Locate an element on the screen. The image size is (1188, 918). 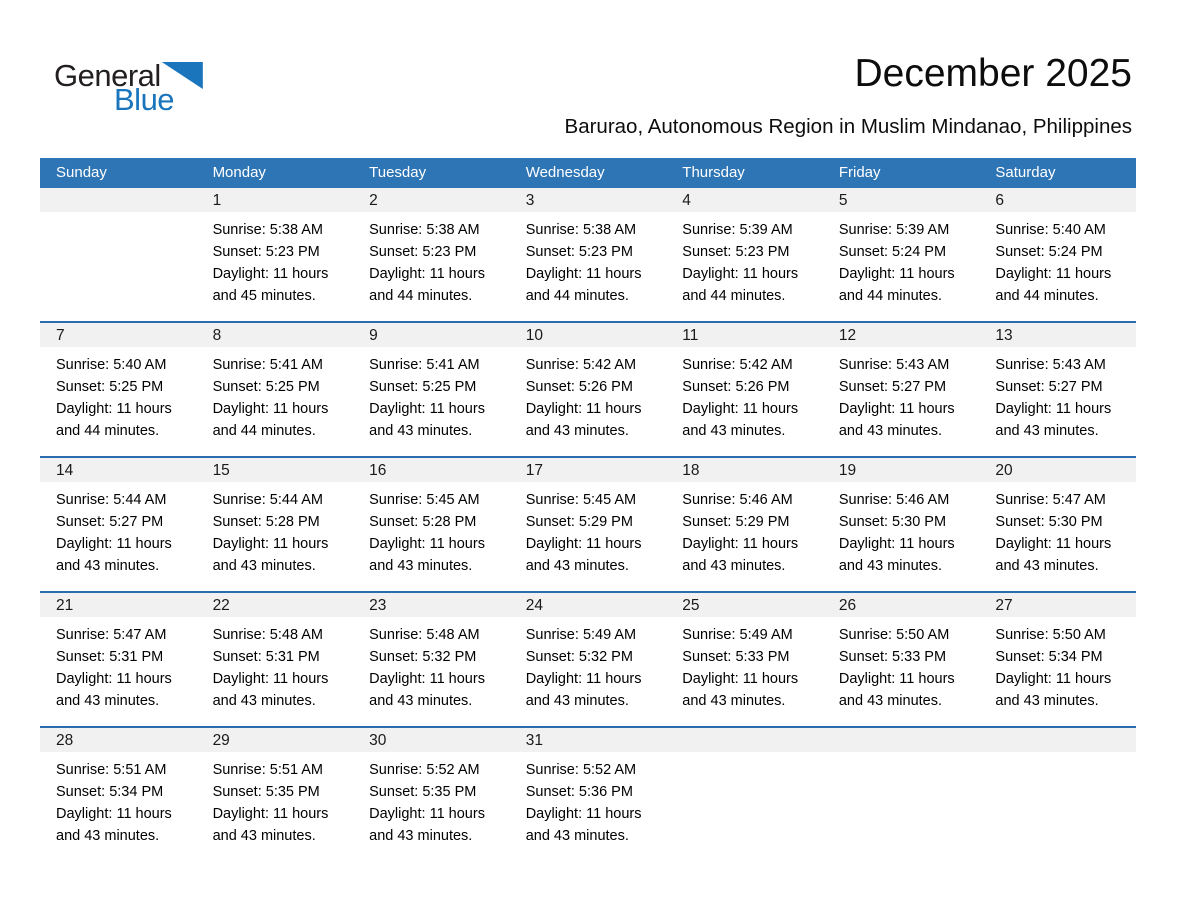
sunrise-line: Sunrise: 5:44 AM is located at coordinates (274, 500).